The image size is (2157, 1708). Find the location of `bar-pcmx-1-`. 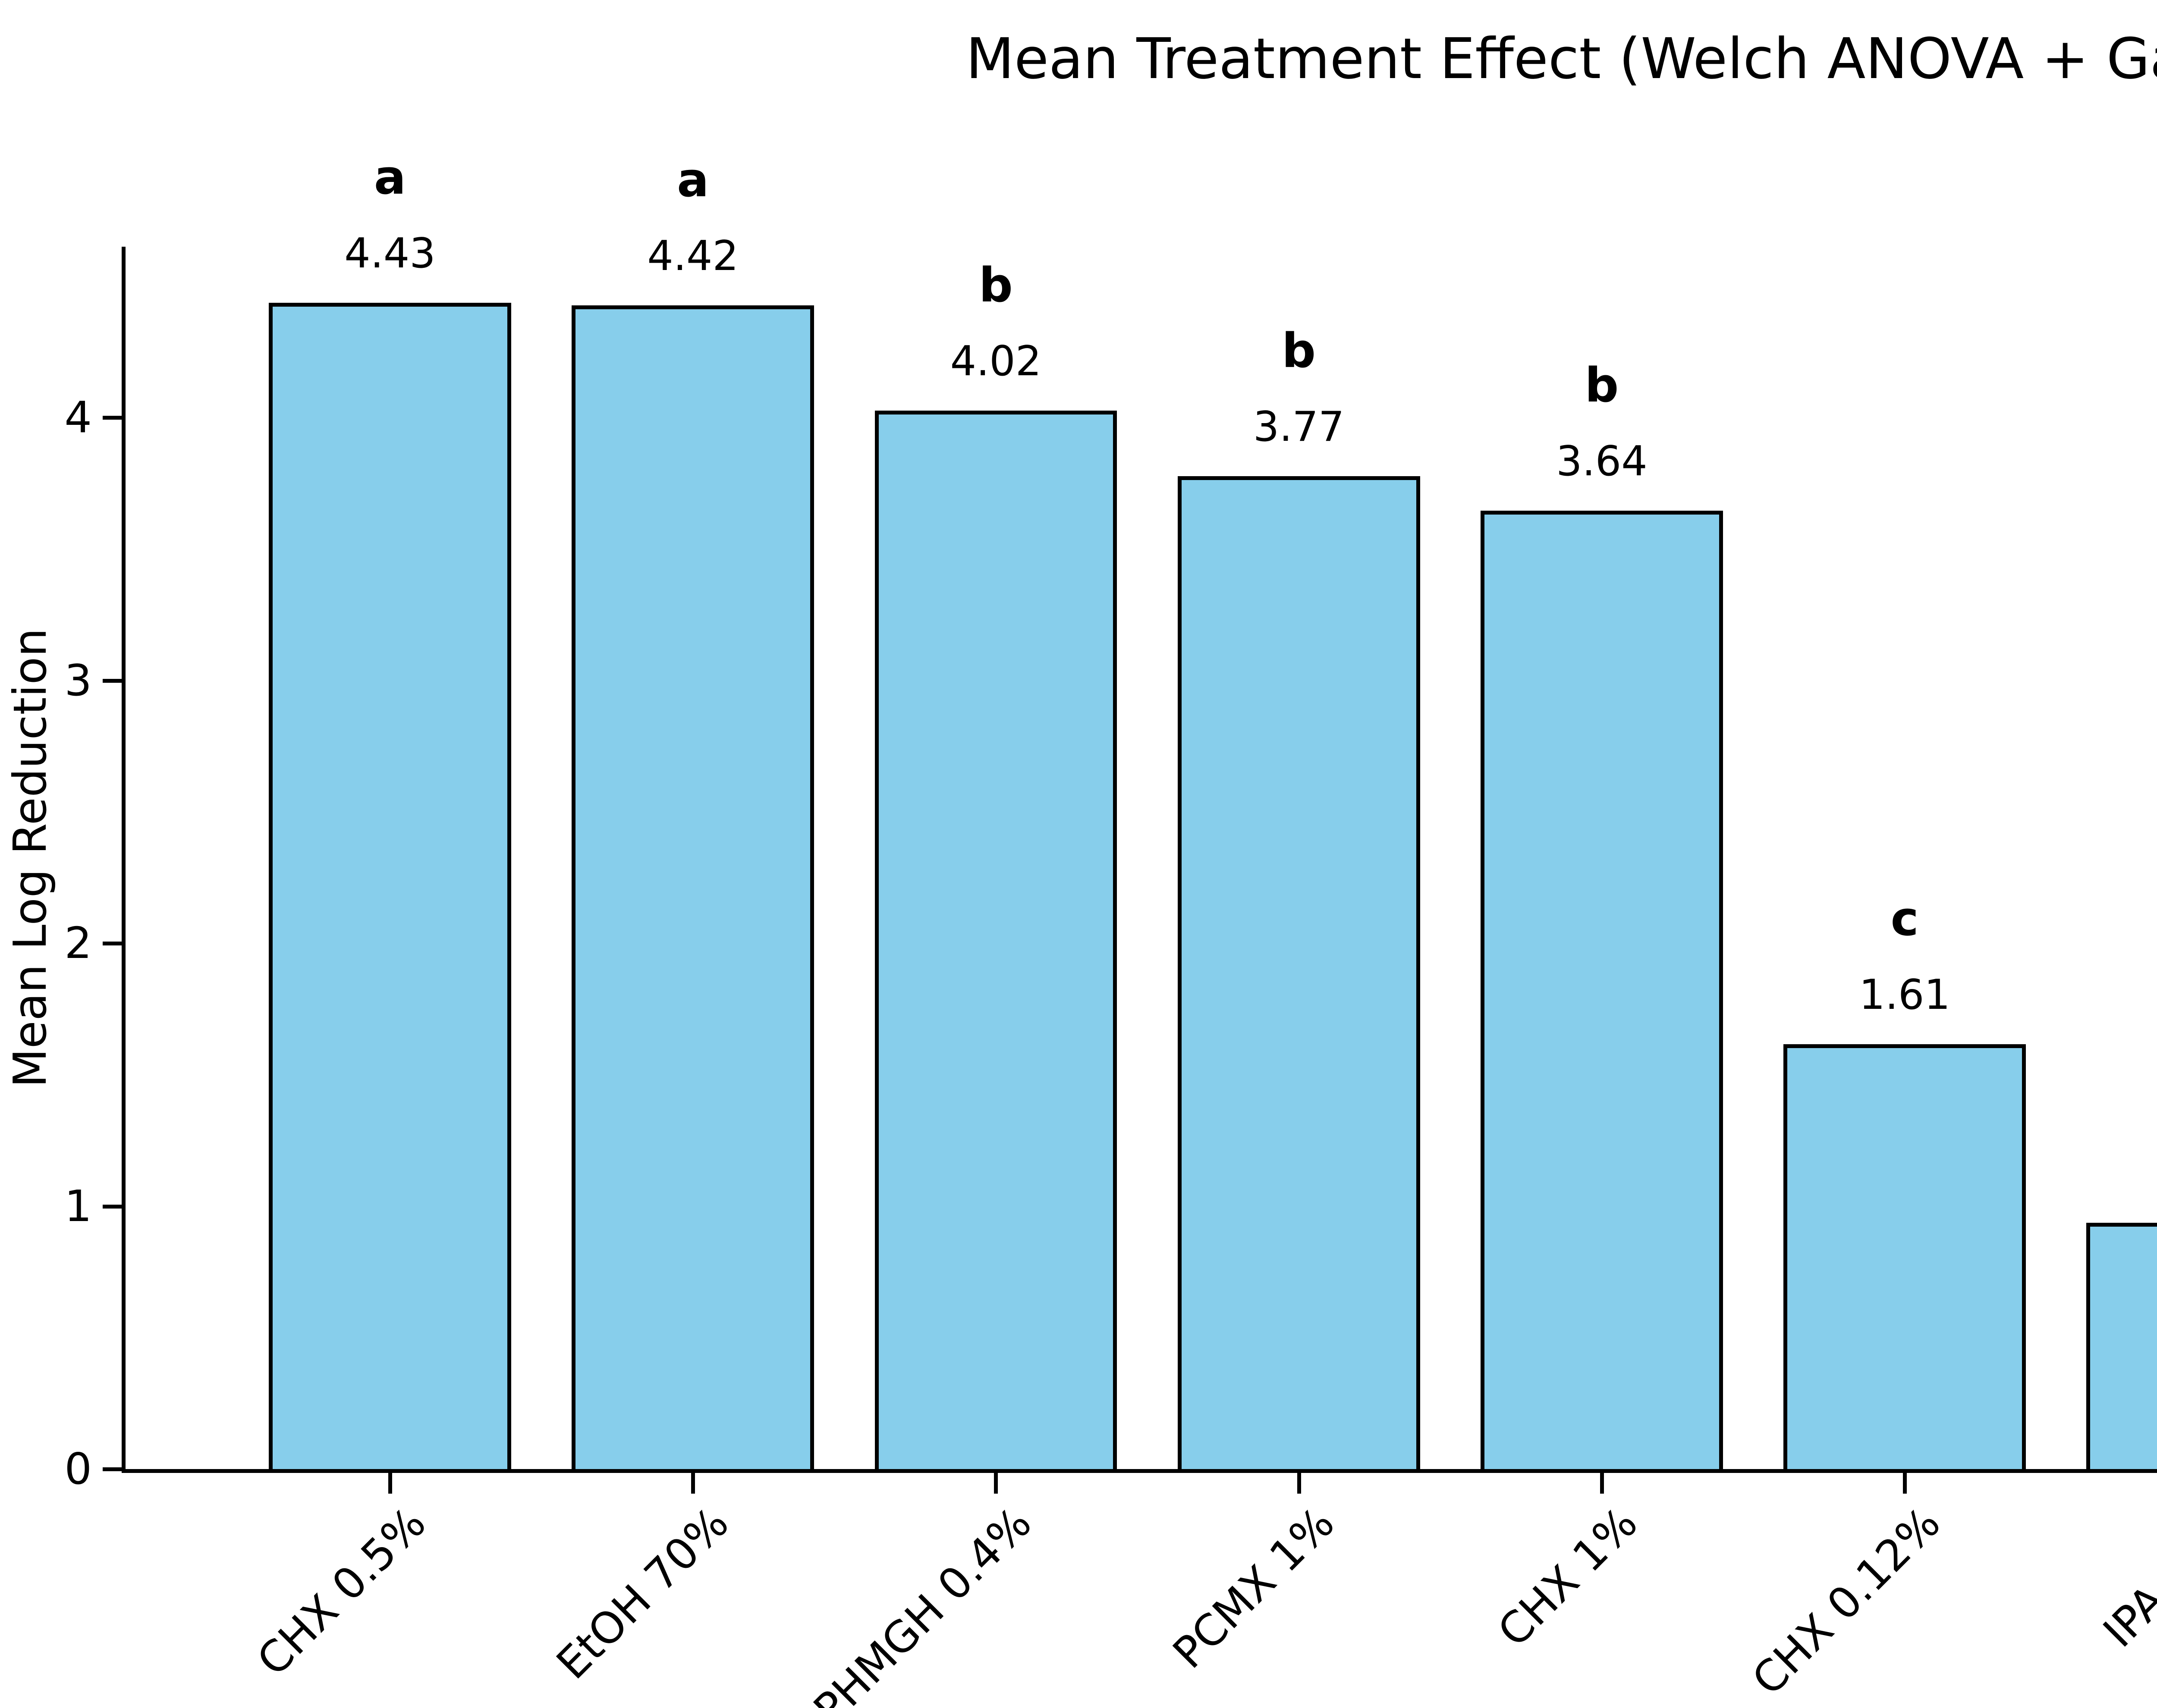

bar-pcmx-1- is located at coordinates (1298, 974).